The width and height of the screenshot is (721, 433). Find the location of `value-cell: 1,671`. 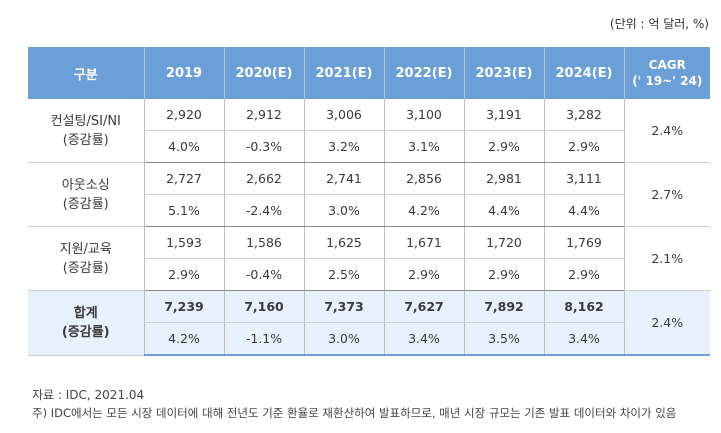

value-cell: 1,671 is located at coordinates (423, 242).